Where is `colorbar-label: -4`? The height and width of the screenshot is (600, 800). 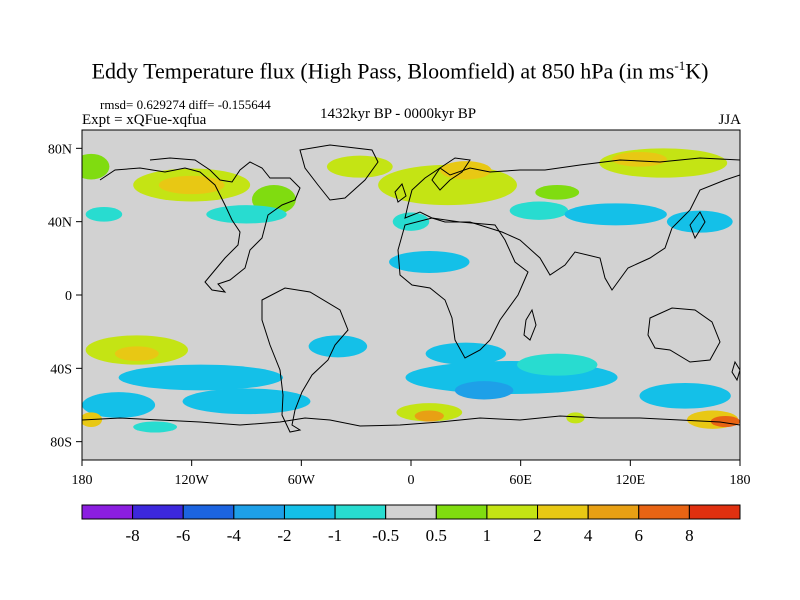 colorbar-label: -4 is located at coordinates (234, 535).